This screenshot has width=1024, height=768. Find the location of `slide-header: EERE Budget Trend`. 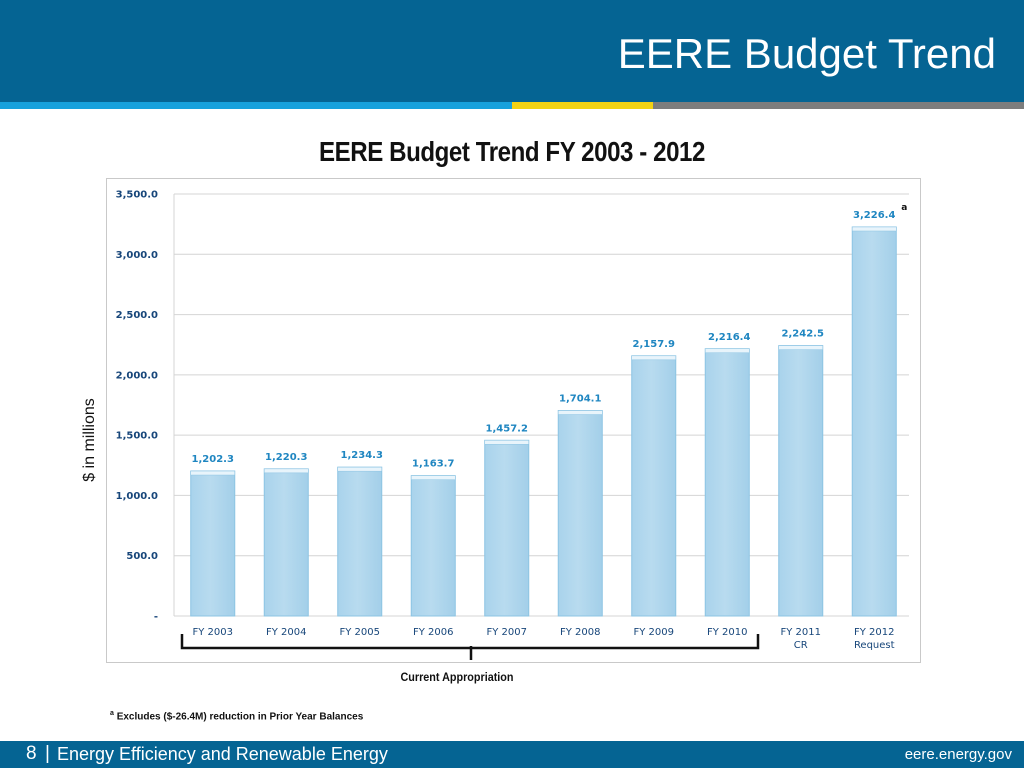

slide-header: EERE Budget Trend is located at coordinates (512, 51).